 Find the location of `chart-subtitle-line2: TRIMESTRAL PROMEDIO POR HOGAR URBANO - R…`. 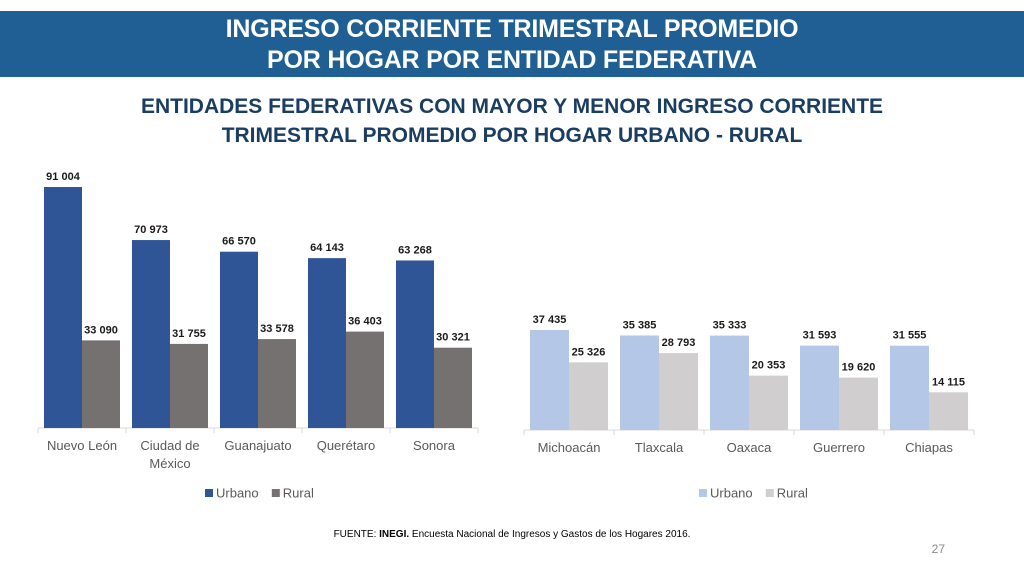

chart-subtitle-line2: TRIMESTRAL PROMEDIO POR HOGAR URBANO - R… is located at coordinates (512, 135).